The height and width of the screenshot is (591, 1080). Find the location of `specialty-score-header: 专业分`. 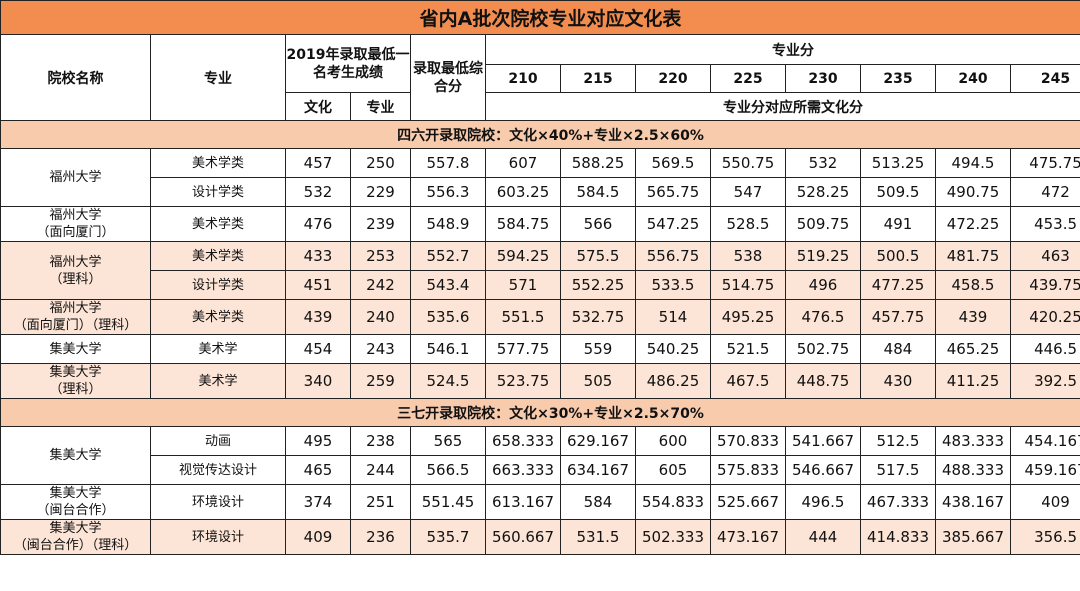

specialty-score-header: 专业分 is located at coordinates (782, 49).